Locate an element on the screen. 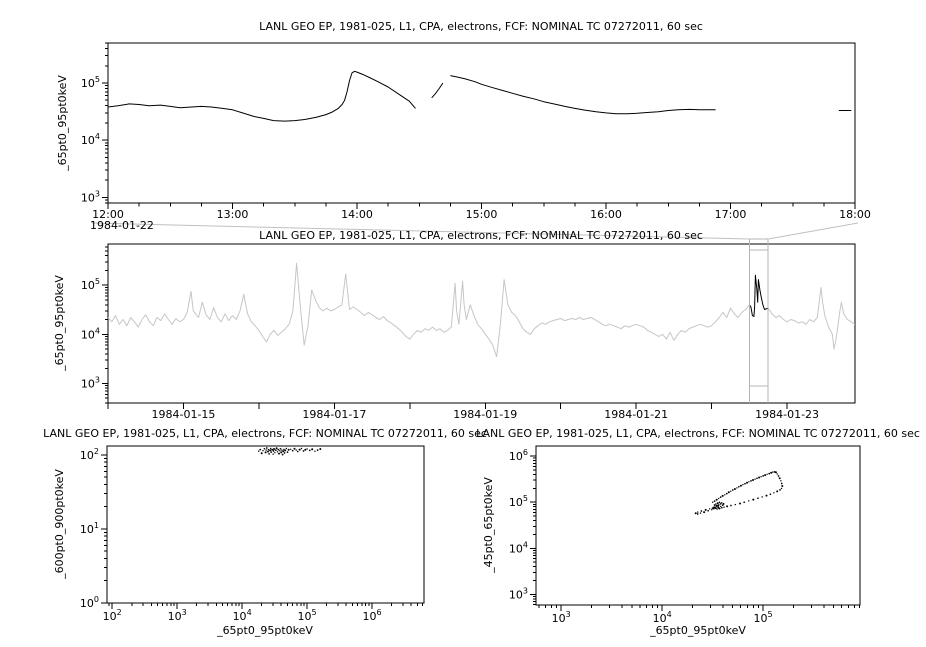  tick-label: 13:00 is located at coordinates (233, 214).